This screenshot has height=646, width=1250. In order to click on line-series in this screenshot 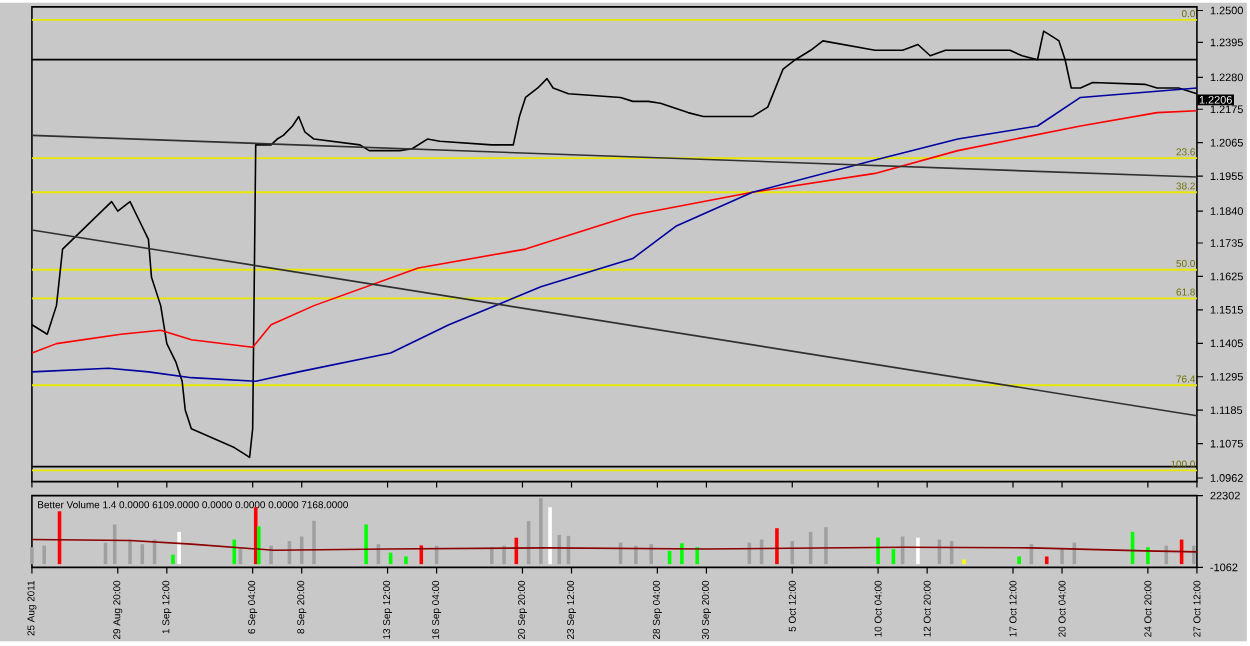, I will do `click(614, 545)`.